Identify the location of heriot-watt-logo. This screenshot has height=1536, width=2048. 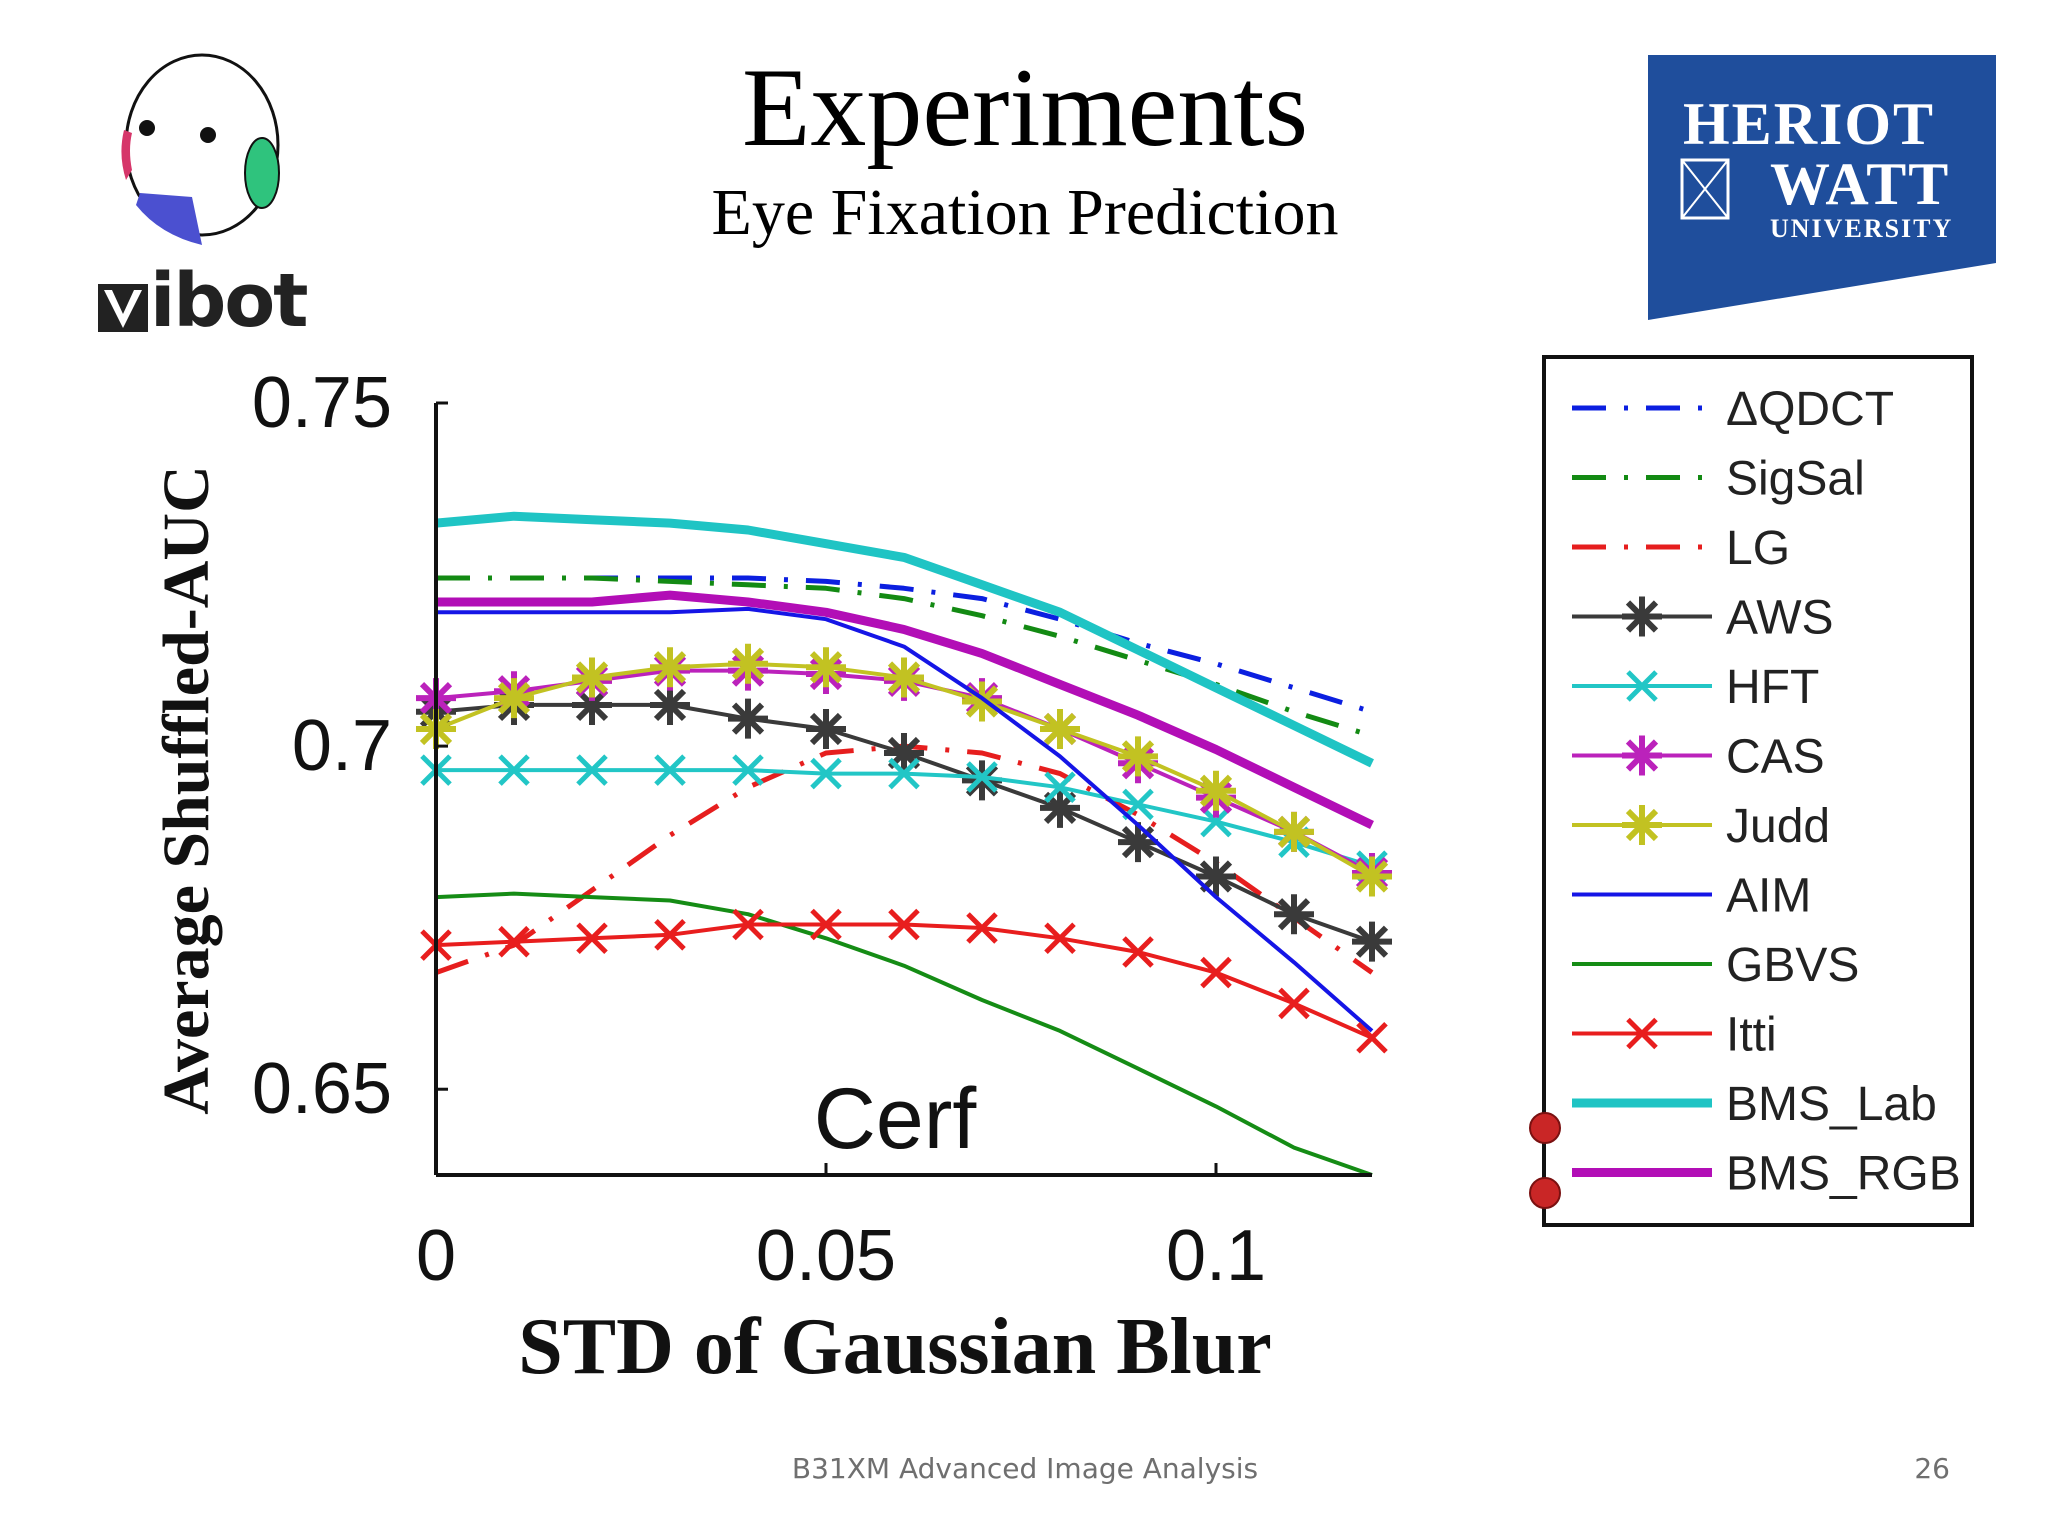
(1822, 187).